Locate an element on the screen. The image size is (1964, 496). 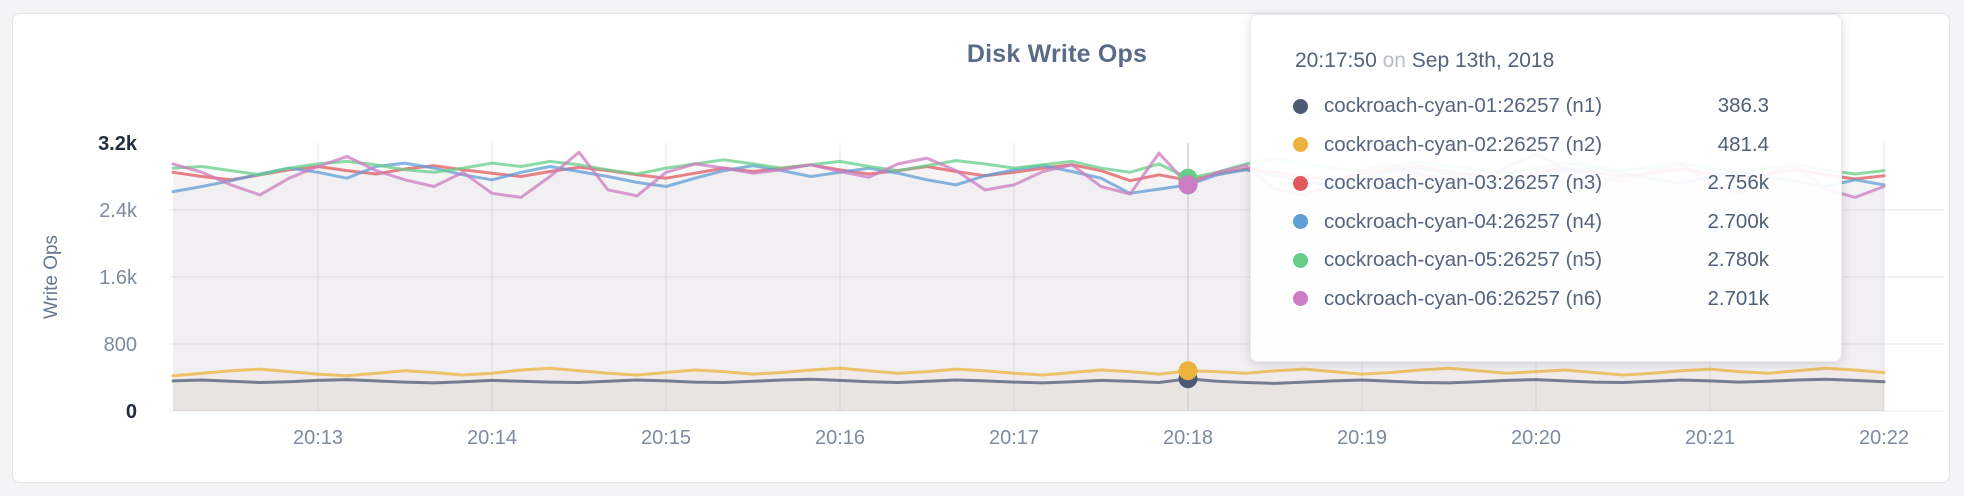
series-label: cockroach-cyan-02:26257 (n2) is located at coordinates (1463, 144).